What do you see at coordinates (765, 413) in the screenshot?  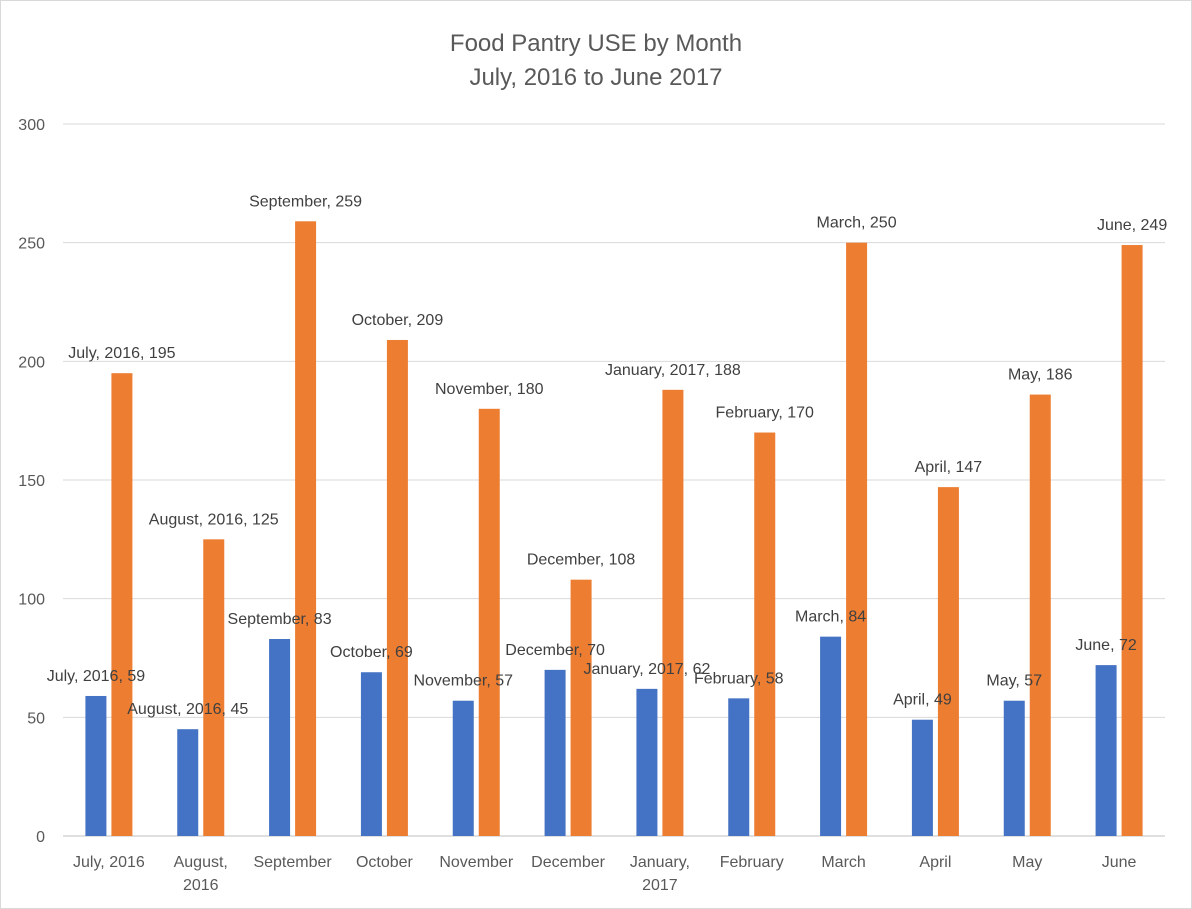 I see `data-label: February, 170` at bounding box center [765, 413].